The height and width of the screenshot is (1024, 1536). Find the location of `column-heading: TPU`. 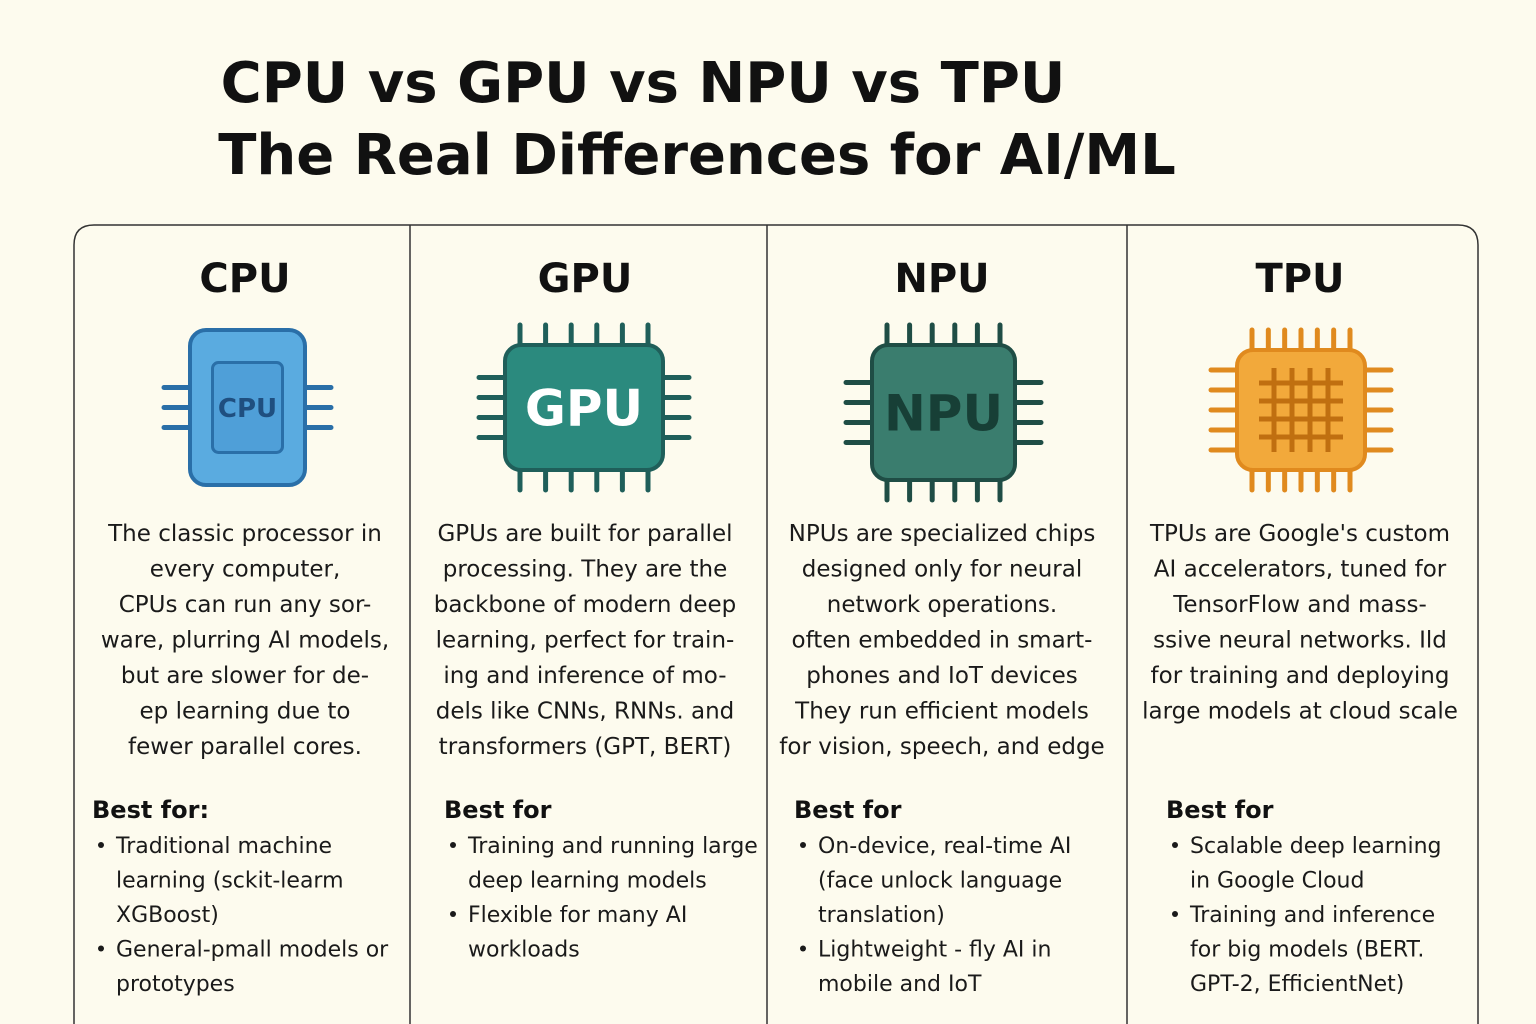

column-heading: TPU is located at coordinates (1299, 279).